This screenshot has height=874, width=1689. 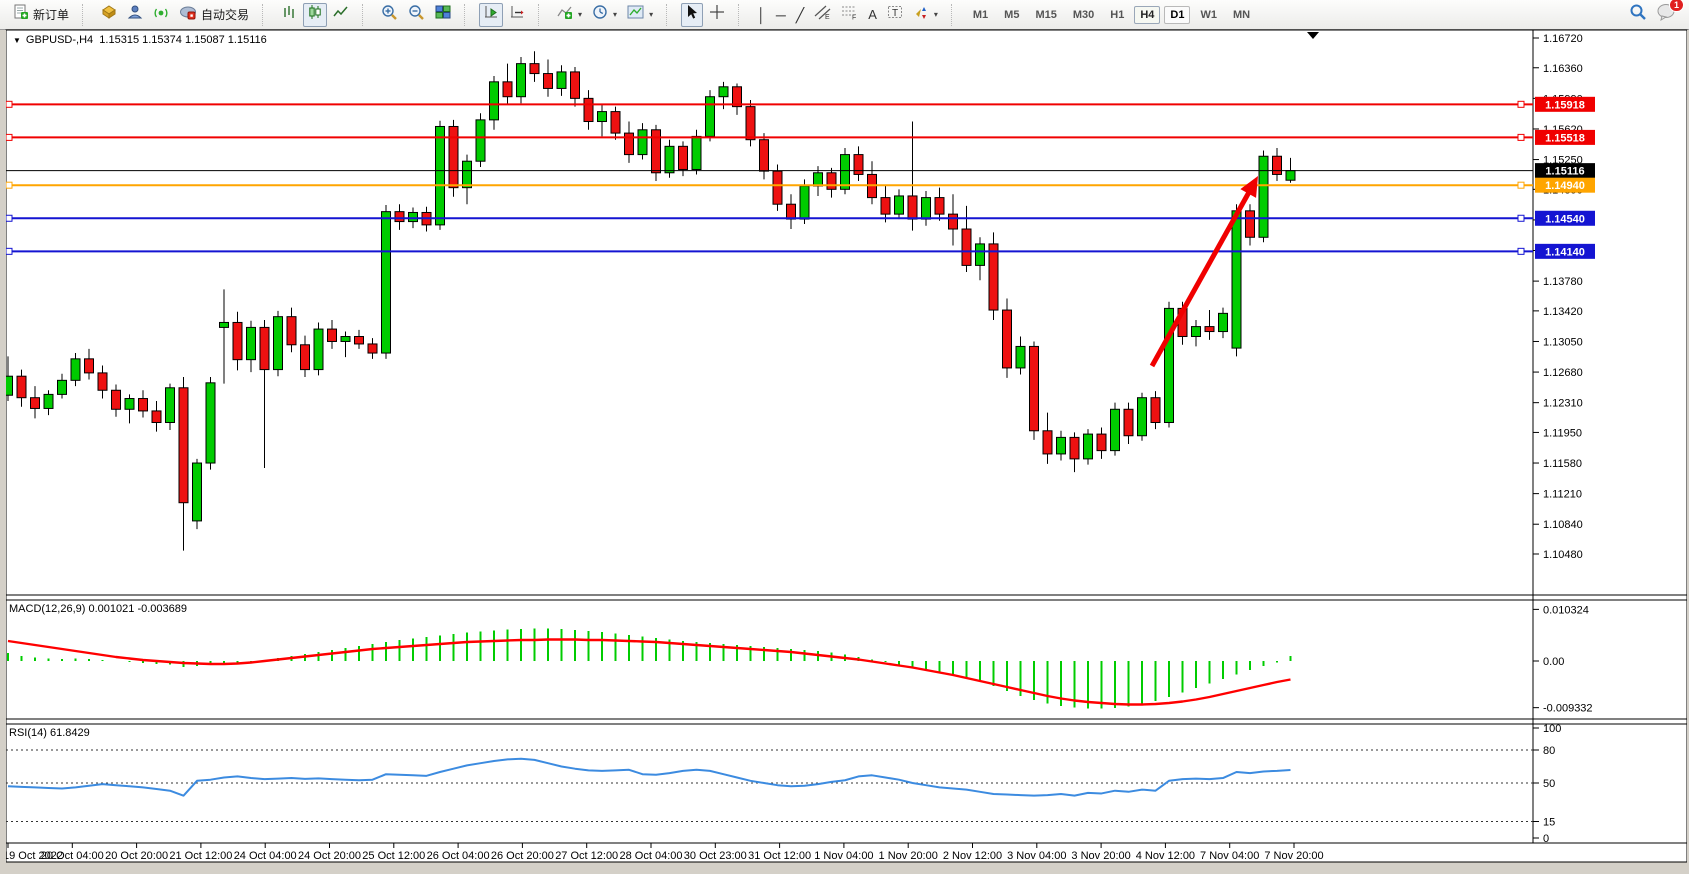 I want to click on symbol-period-label: GBPUSD-,H4, so click(x=59, y=40).